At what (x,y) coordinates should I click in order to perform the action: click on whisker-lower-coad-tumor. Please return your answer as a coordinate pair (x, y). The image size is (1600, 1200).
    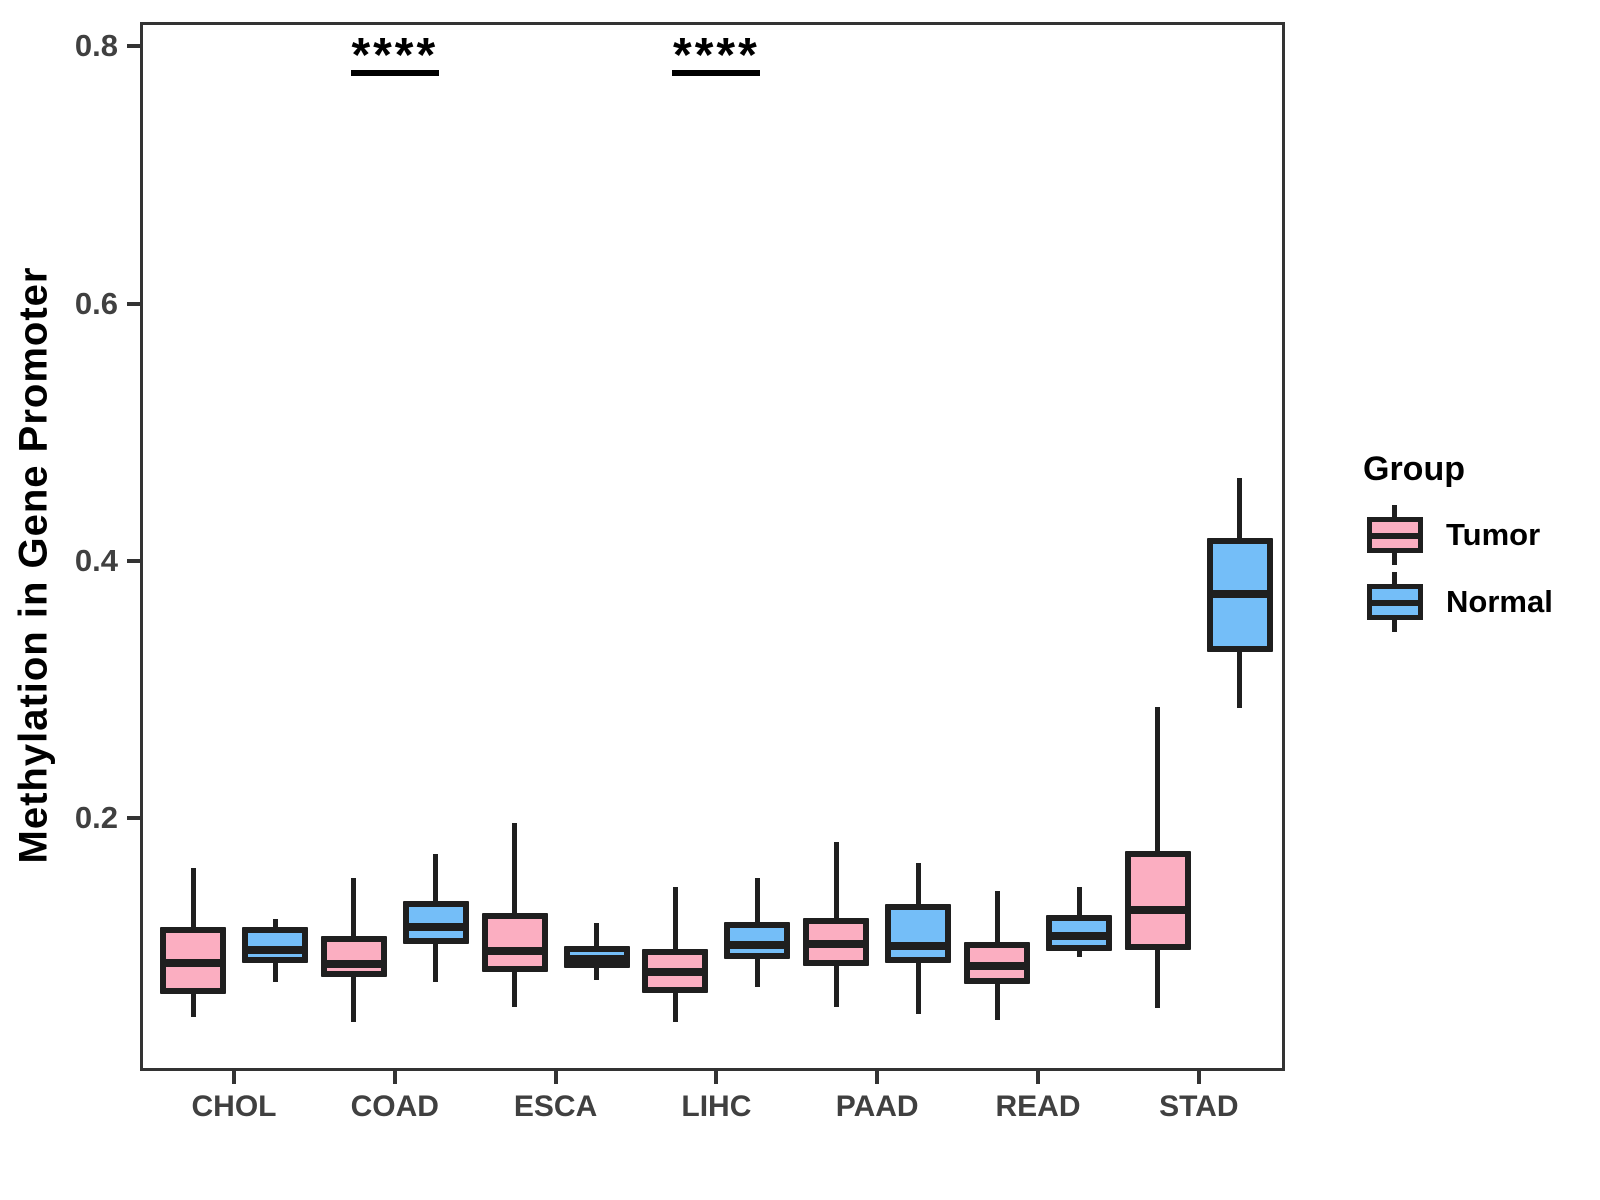
    Looking at the image, I should click on (354, 998).